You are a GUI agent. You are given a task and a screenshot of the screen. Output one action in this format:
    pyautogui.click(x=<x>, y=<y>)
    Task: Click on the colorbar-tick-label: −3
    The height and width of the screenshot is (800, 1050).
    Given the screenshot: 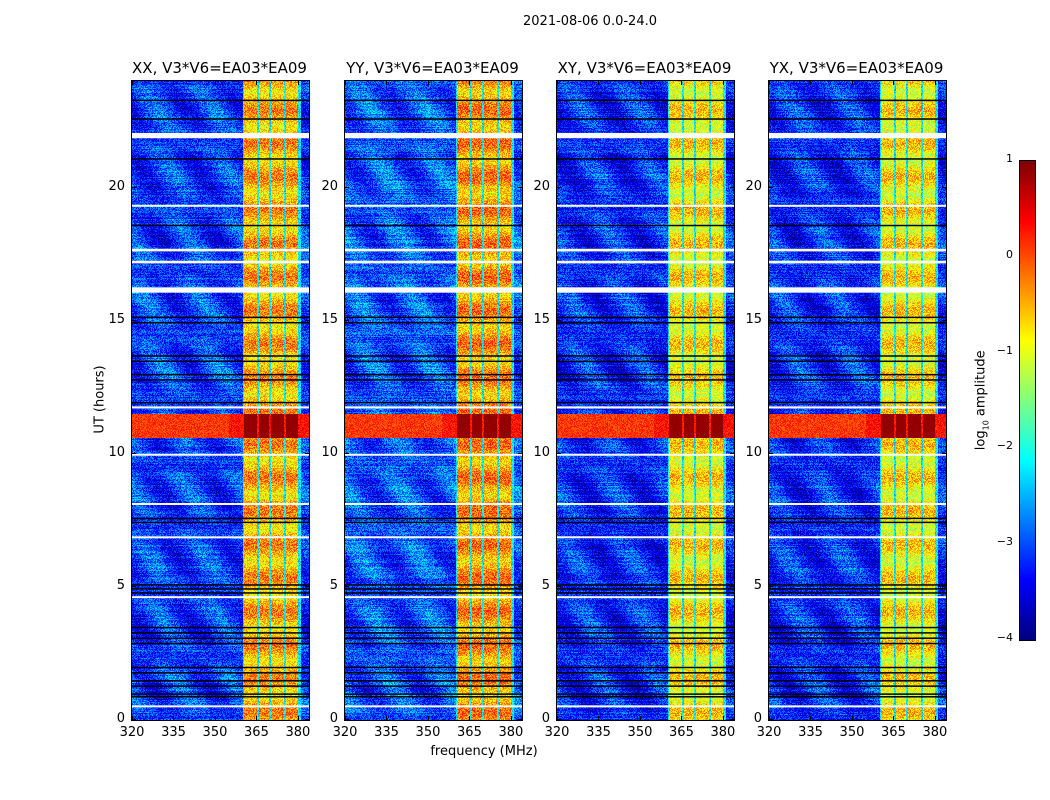 What is the action you would take?
    pyautogui.click(x=1004, y=542)
    